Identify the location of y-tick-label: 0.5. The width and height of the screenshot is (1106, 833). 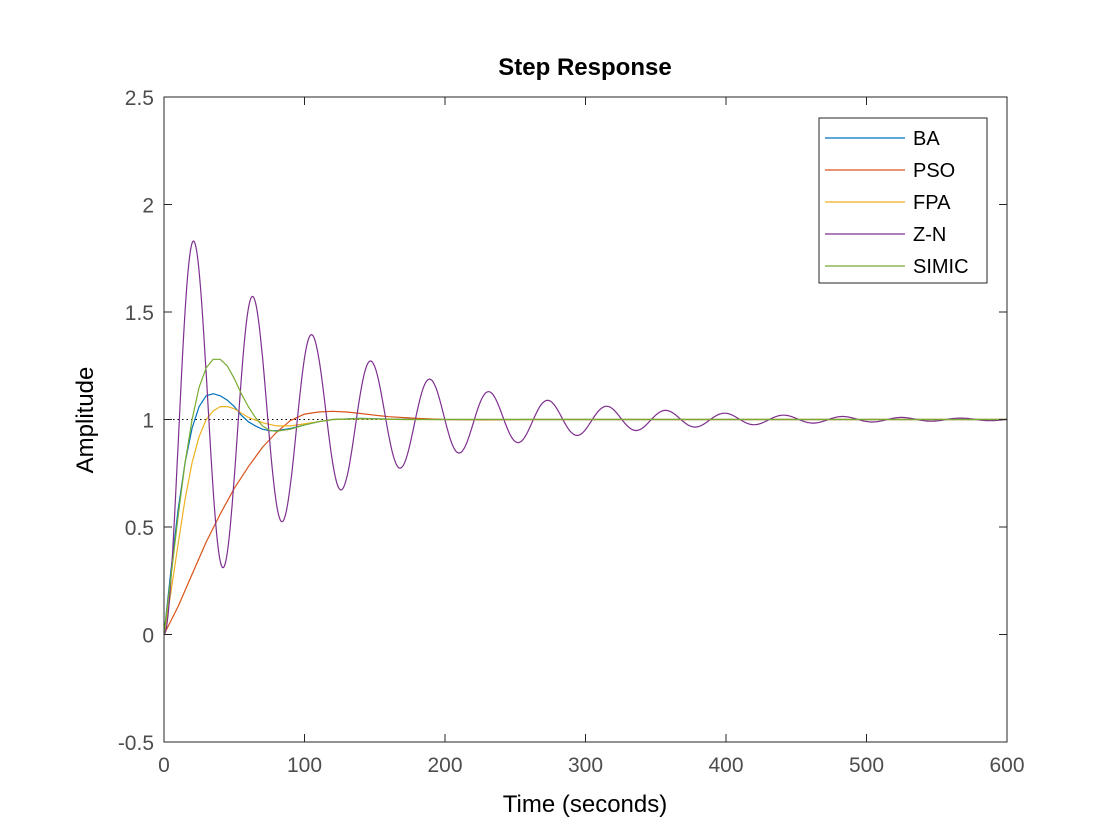
(139, 528).